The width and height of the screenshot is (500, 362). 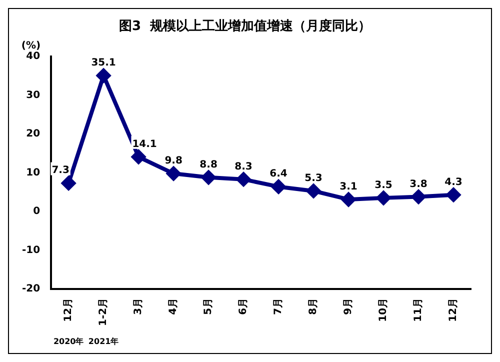 I want to click on x-tick-label: 11月, so click(x=418, y=310).